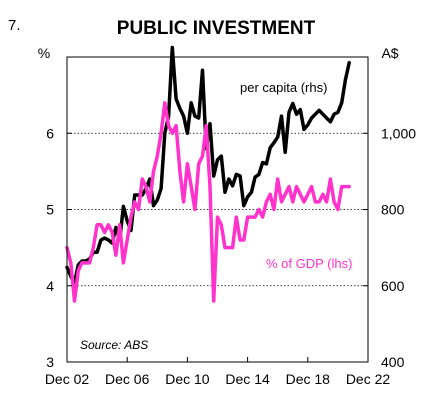 Image resolution: width=428 pixels, height=405 pixels. What do you see at coordinates (309, 263) in the screenshot?
I see `series-label-gdp-share: % of GDP (lhs)` at bounding box center [309, 263].